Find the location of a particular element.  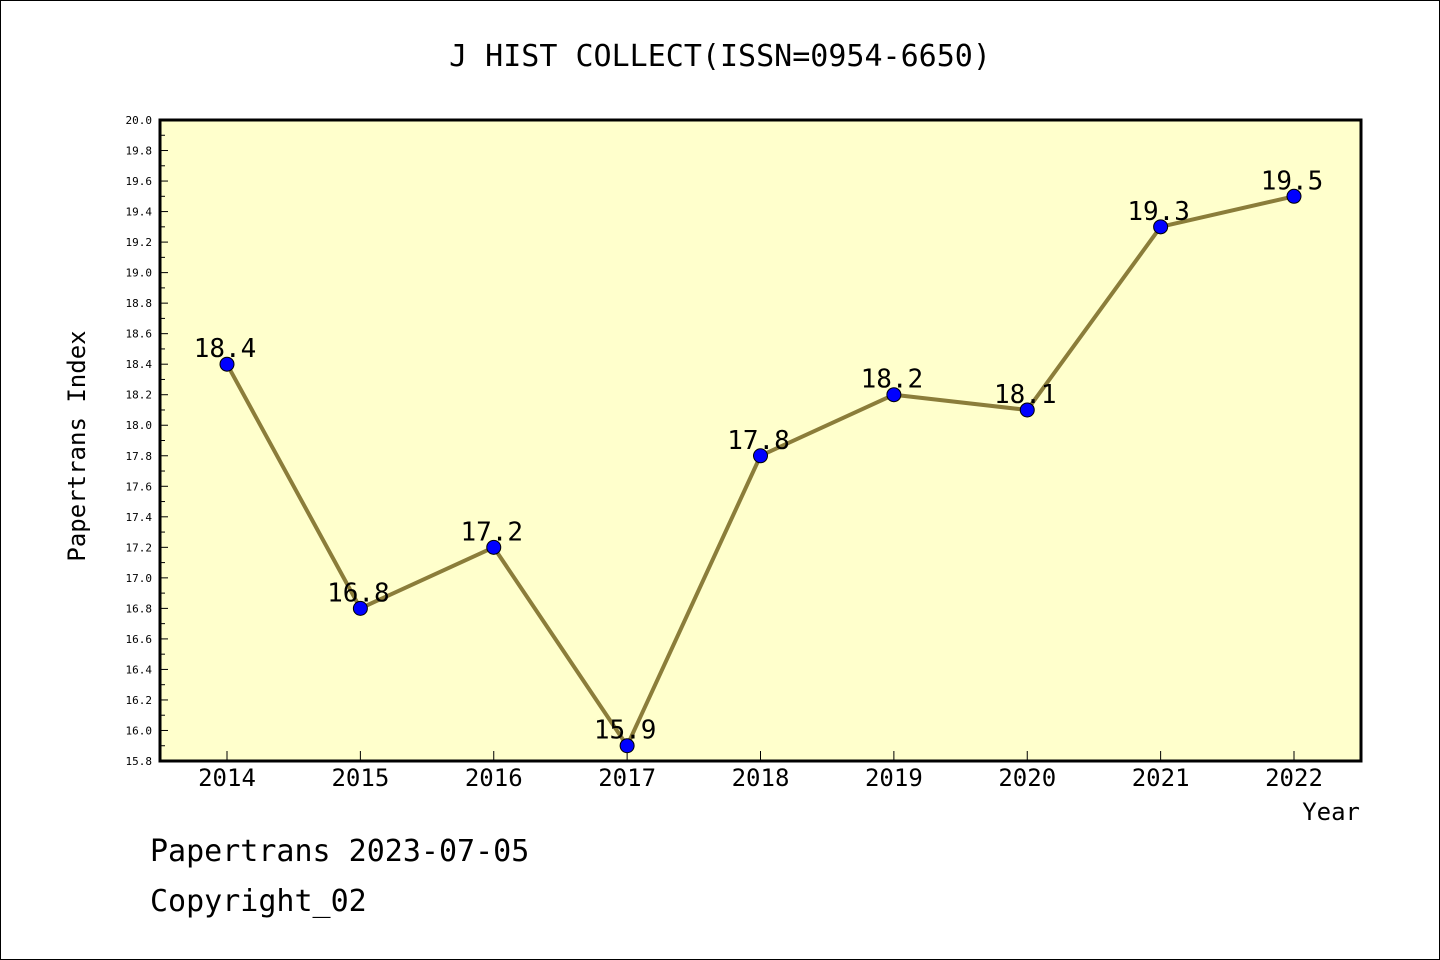

x-tick-label: 2017 is located at coordinates (627, 778).